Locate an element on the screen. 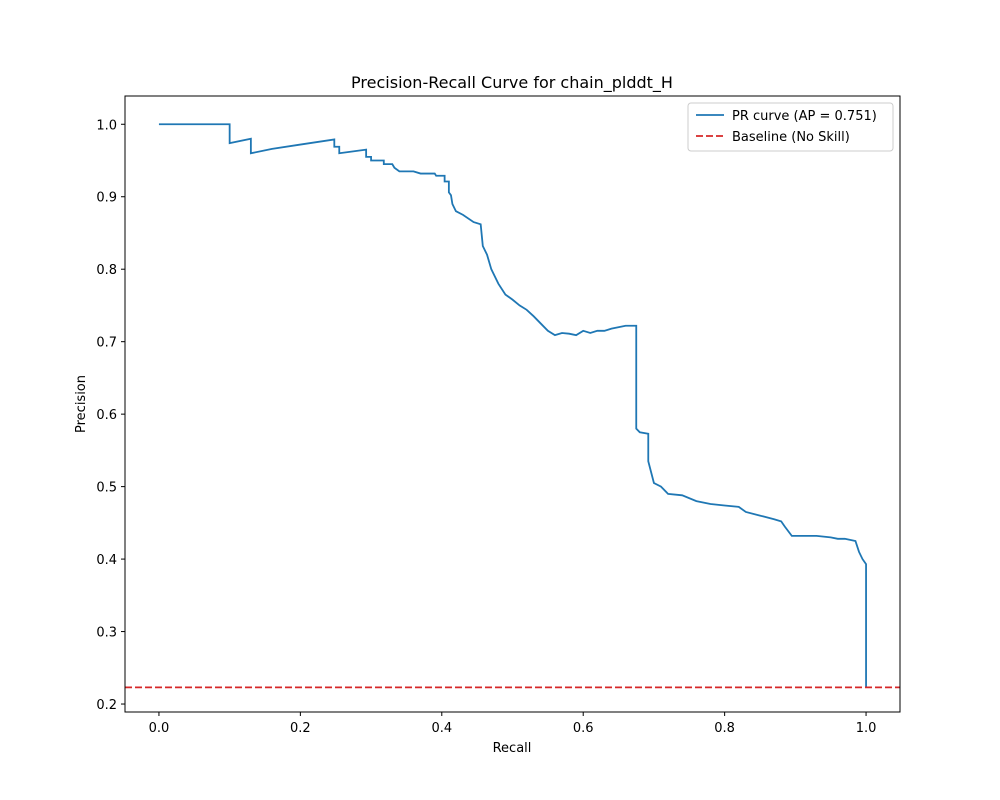 The width and height of the screenshot is (1000, 800). y-tick-label: 0.6 is located at coordinates (106, 415).